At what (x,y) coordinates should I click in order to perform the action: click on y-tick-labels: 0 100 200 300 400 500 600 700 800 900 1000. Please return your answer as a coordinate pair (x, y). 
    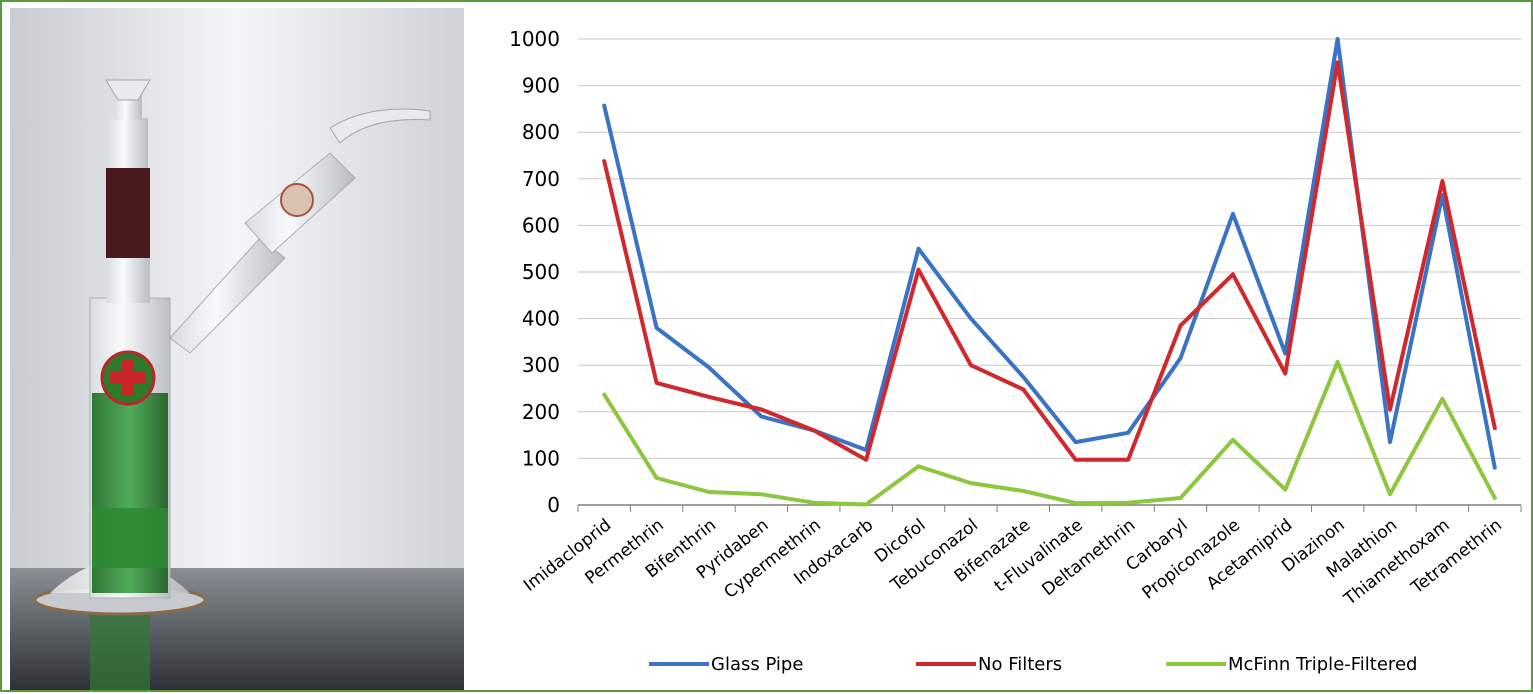
    Looking at the image, I should click on (534, 272).